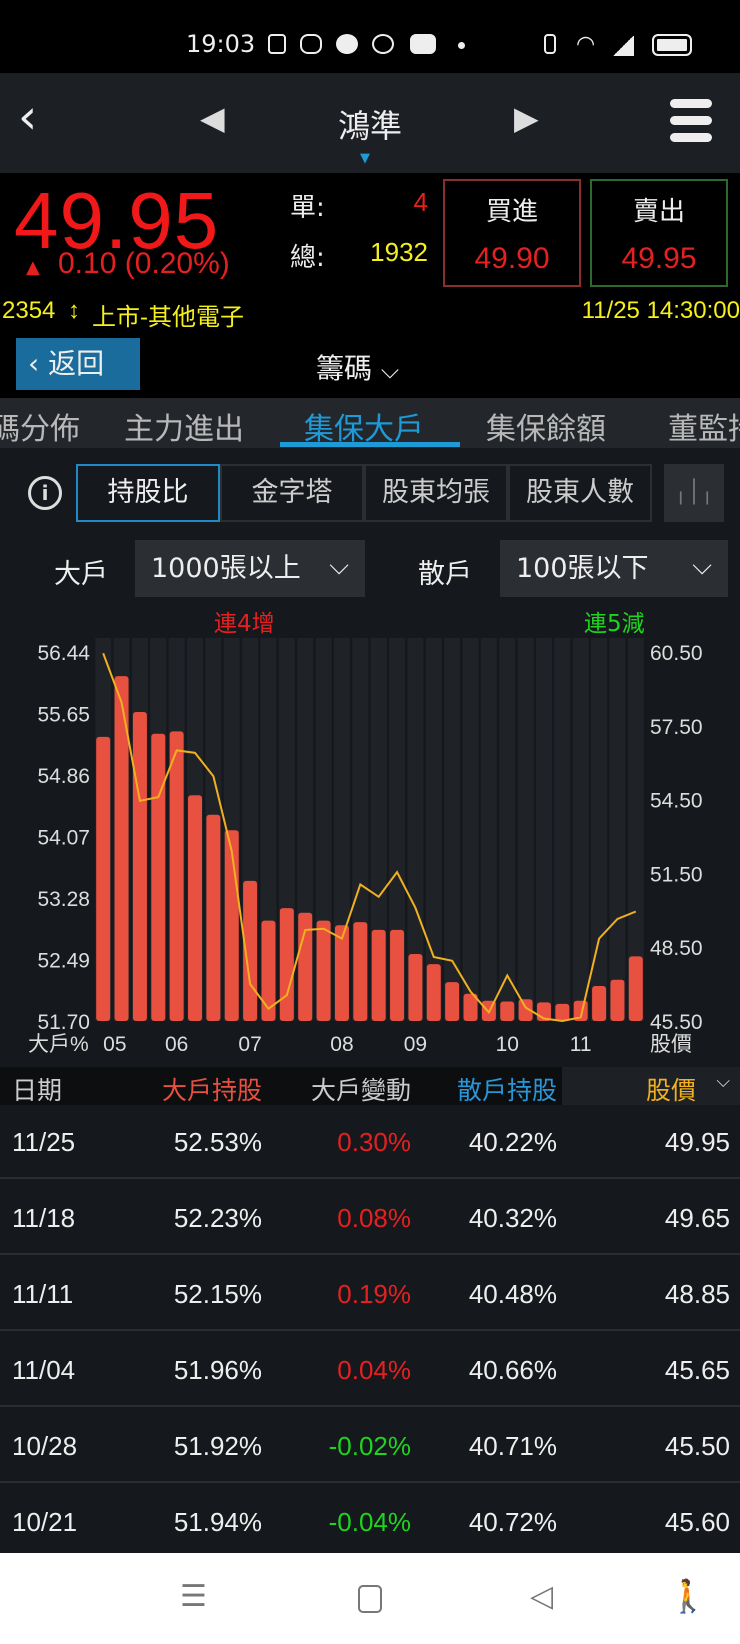 Image resolution: width=740 pixels, height=1644 pixels. I want to click on section-label: 籌碼, so click(344, 368).